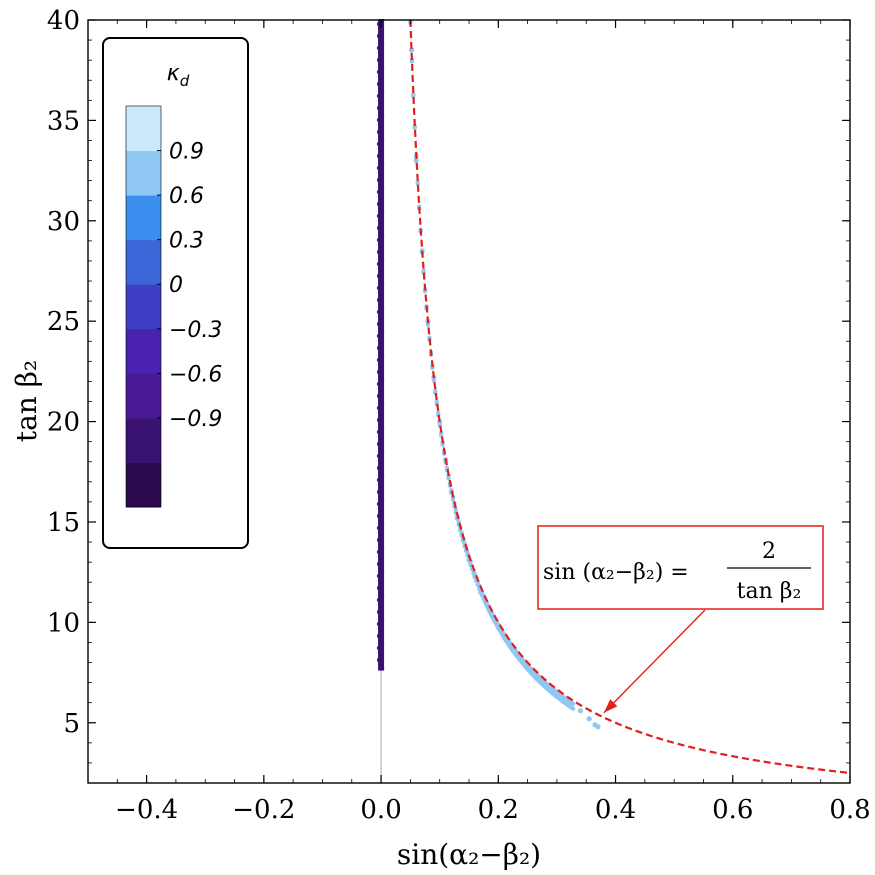  I want to click on y-tick-label: 15, so click(63, 523).